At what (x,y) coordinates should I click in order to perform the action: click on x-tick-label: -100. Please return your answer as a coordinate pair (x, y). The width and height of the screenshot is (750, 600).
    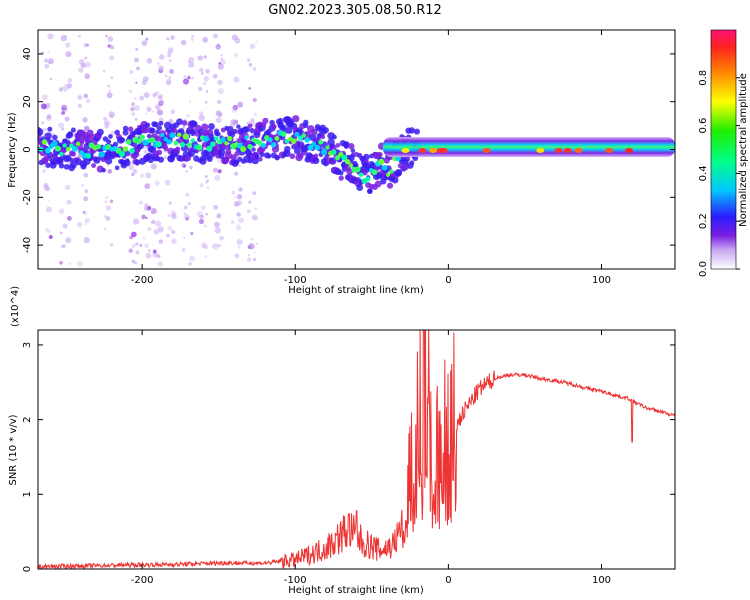
    Looking at the image, I should click on (295, 580).